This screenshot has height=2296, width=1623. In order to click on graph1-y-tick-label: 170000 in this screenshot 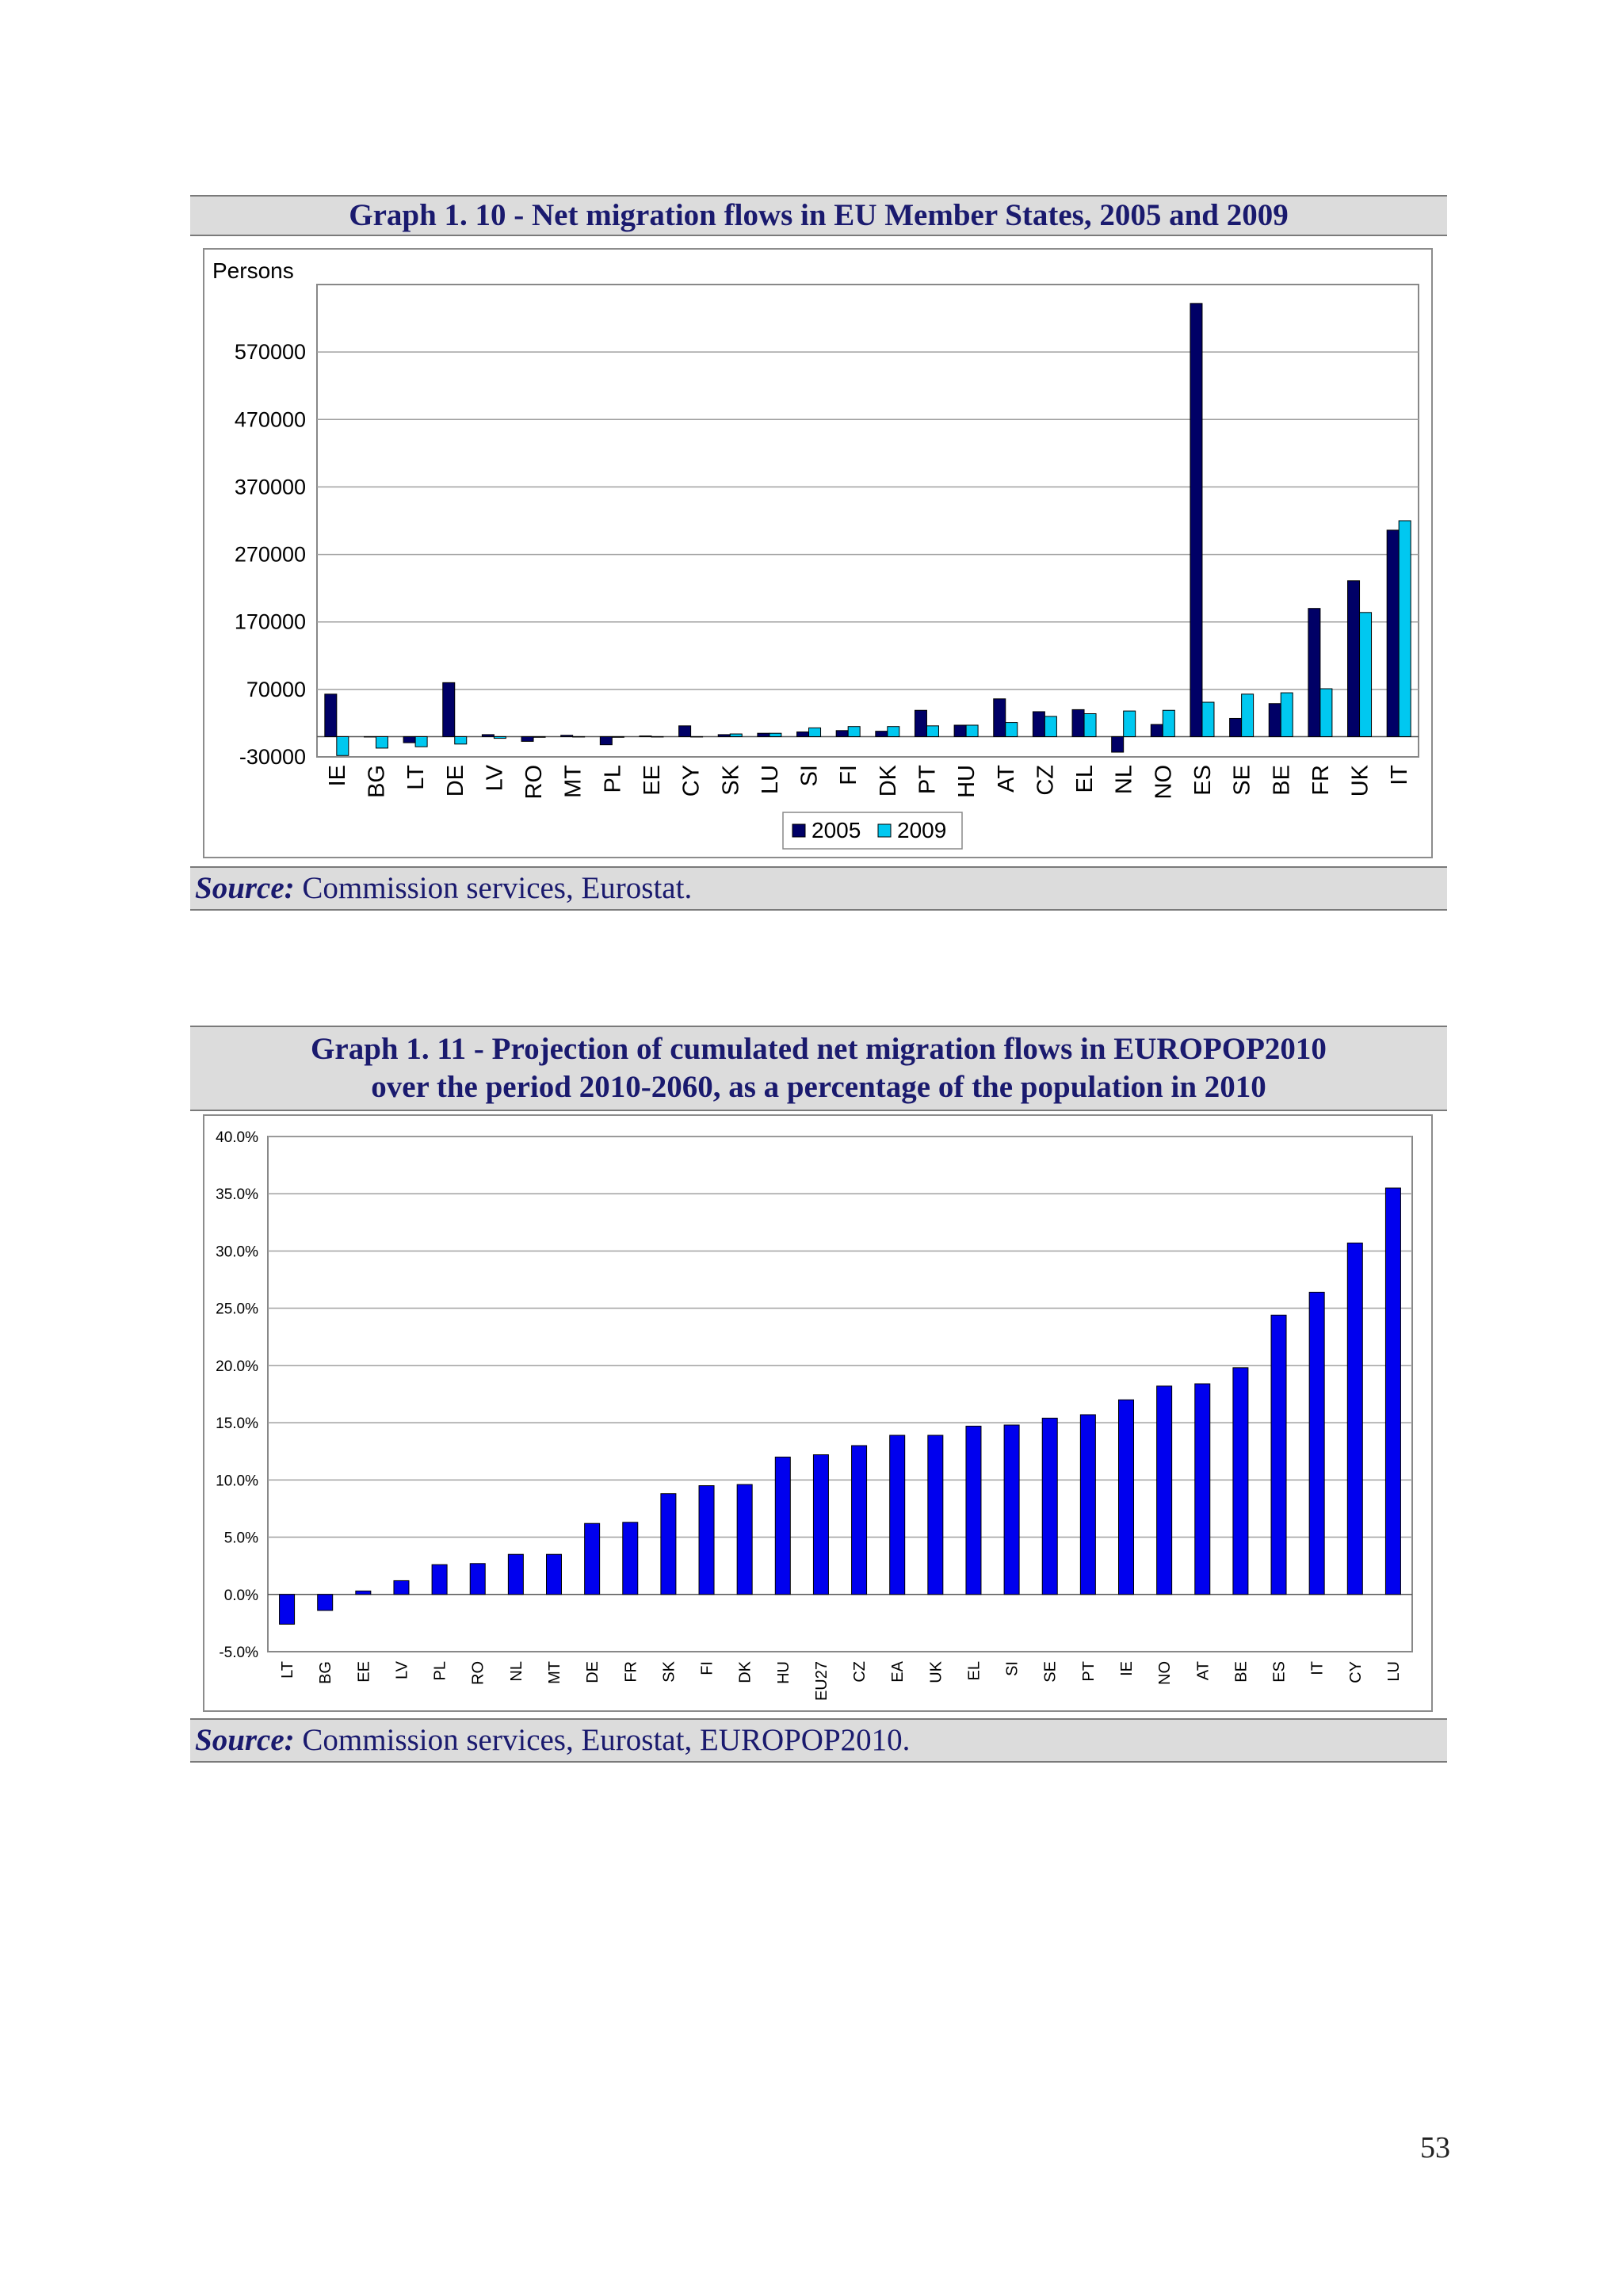, I will do `click(271, 622)`.